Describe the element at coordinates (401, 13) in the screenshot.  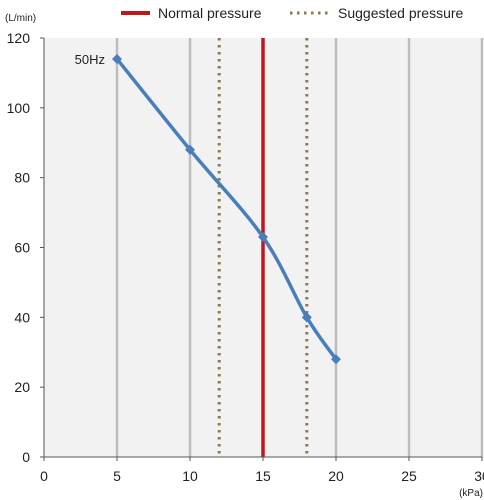
I see `legend-label-1: Suggested pressure` at that location.